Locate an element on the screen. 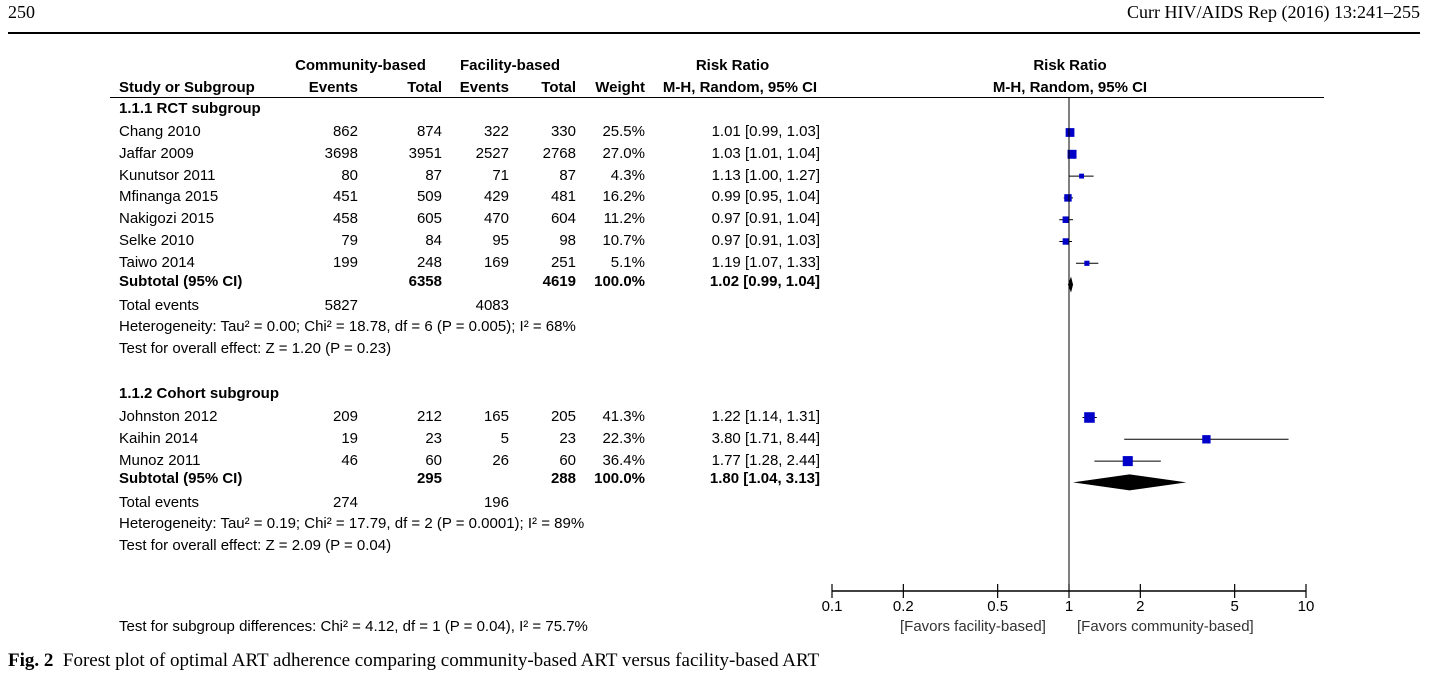 This screenshot has height=685, width=1439. weight-cell: 25.5% is located at coordinates (623, 131).